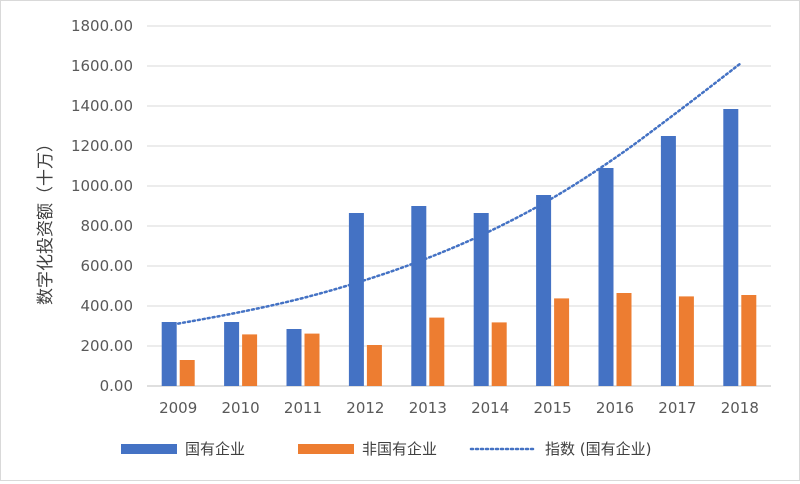 This screenshot has height=484, width=800. What do you see at coordinates (107, 226) in the screenshot?
I see `y-tick-label: 800.00` at bounding box center [107, 226].